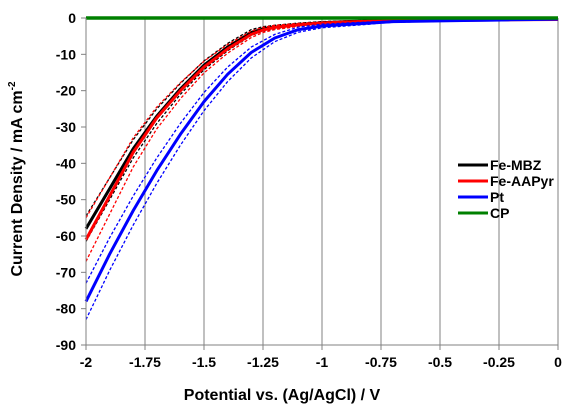 Image resolution: width=580 pixels, height=405 pixels. I want to click on y-tick-label-3: -30, so click(66, 127).